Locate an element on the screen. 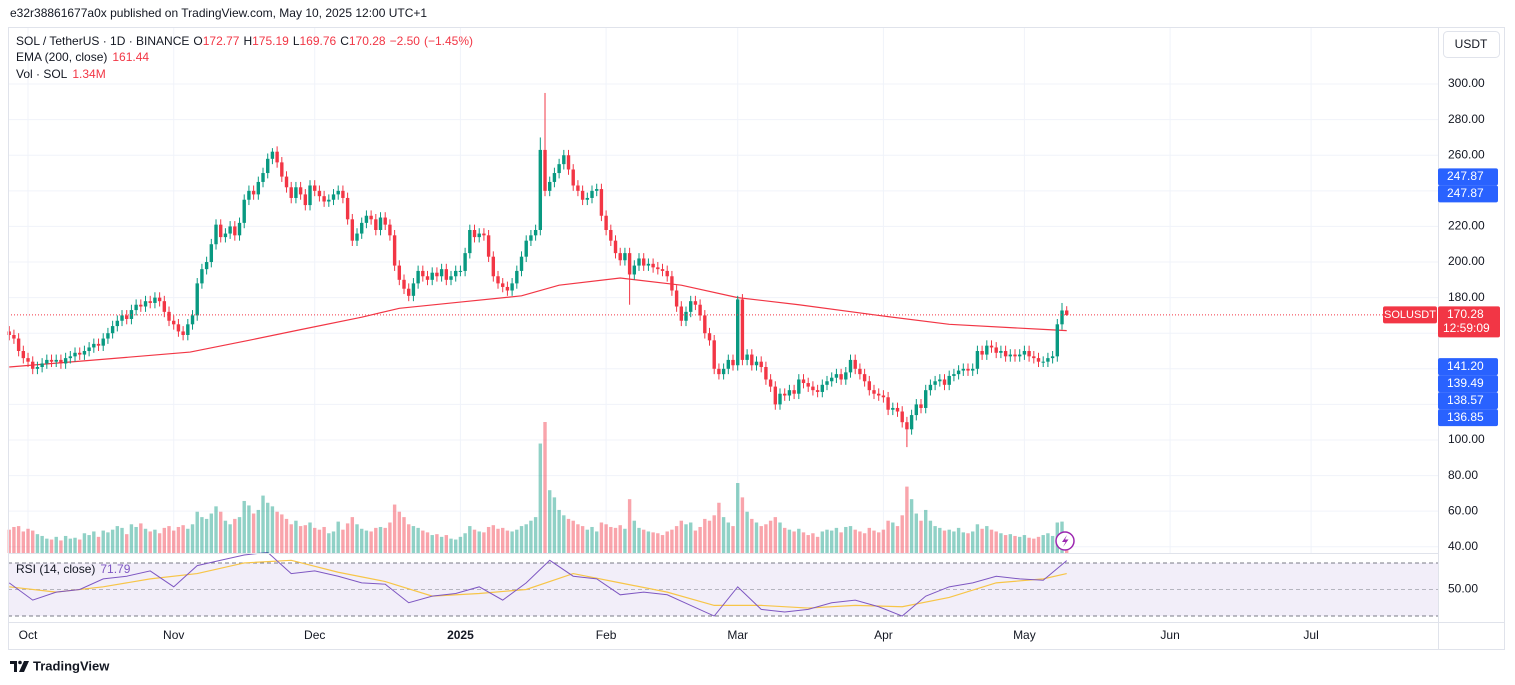  alert-bolt is located at coordinates (1065, 541).